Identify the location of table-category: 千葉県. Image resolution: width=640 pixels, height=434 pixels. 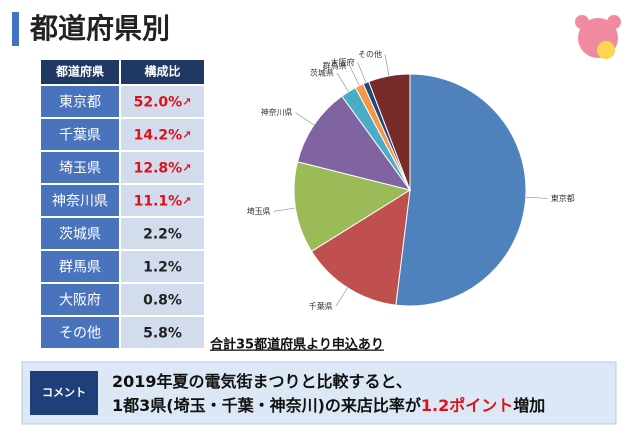
(80, 136).